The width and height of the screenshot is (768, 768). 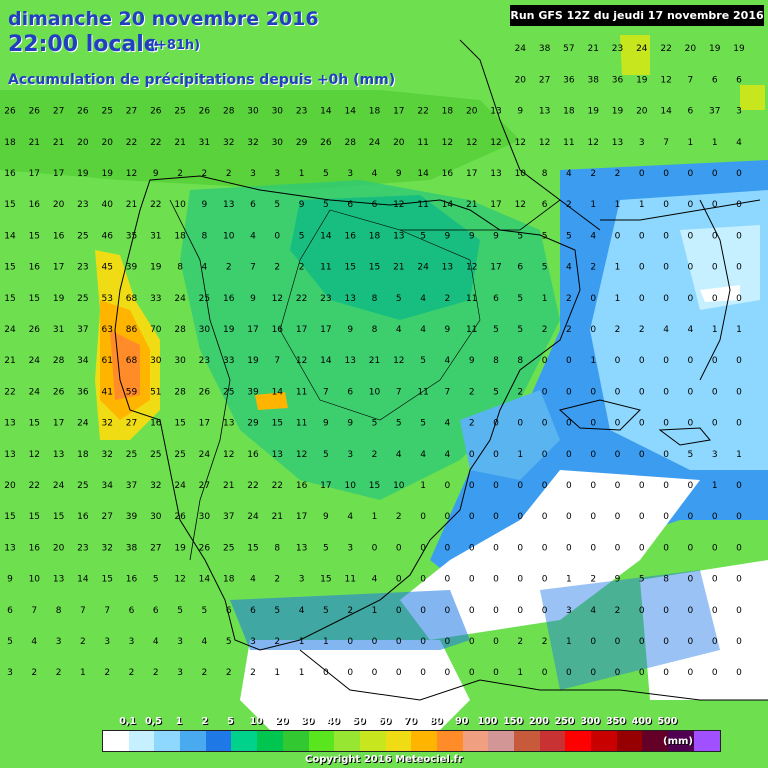 I want to click on precip-value: 21, so click(x=9, y=361).